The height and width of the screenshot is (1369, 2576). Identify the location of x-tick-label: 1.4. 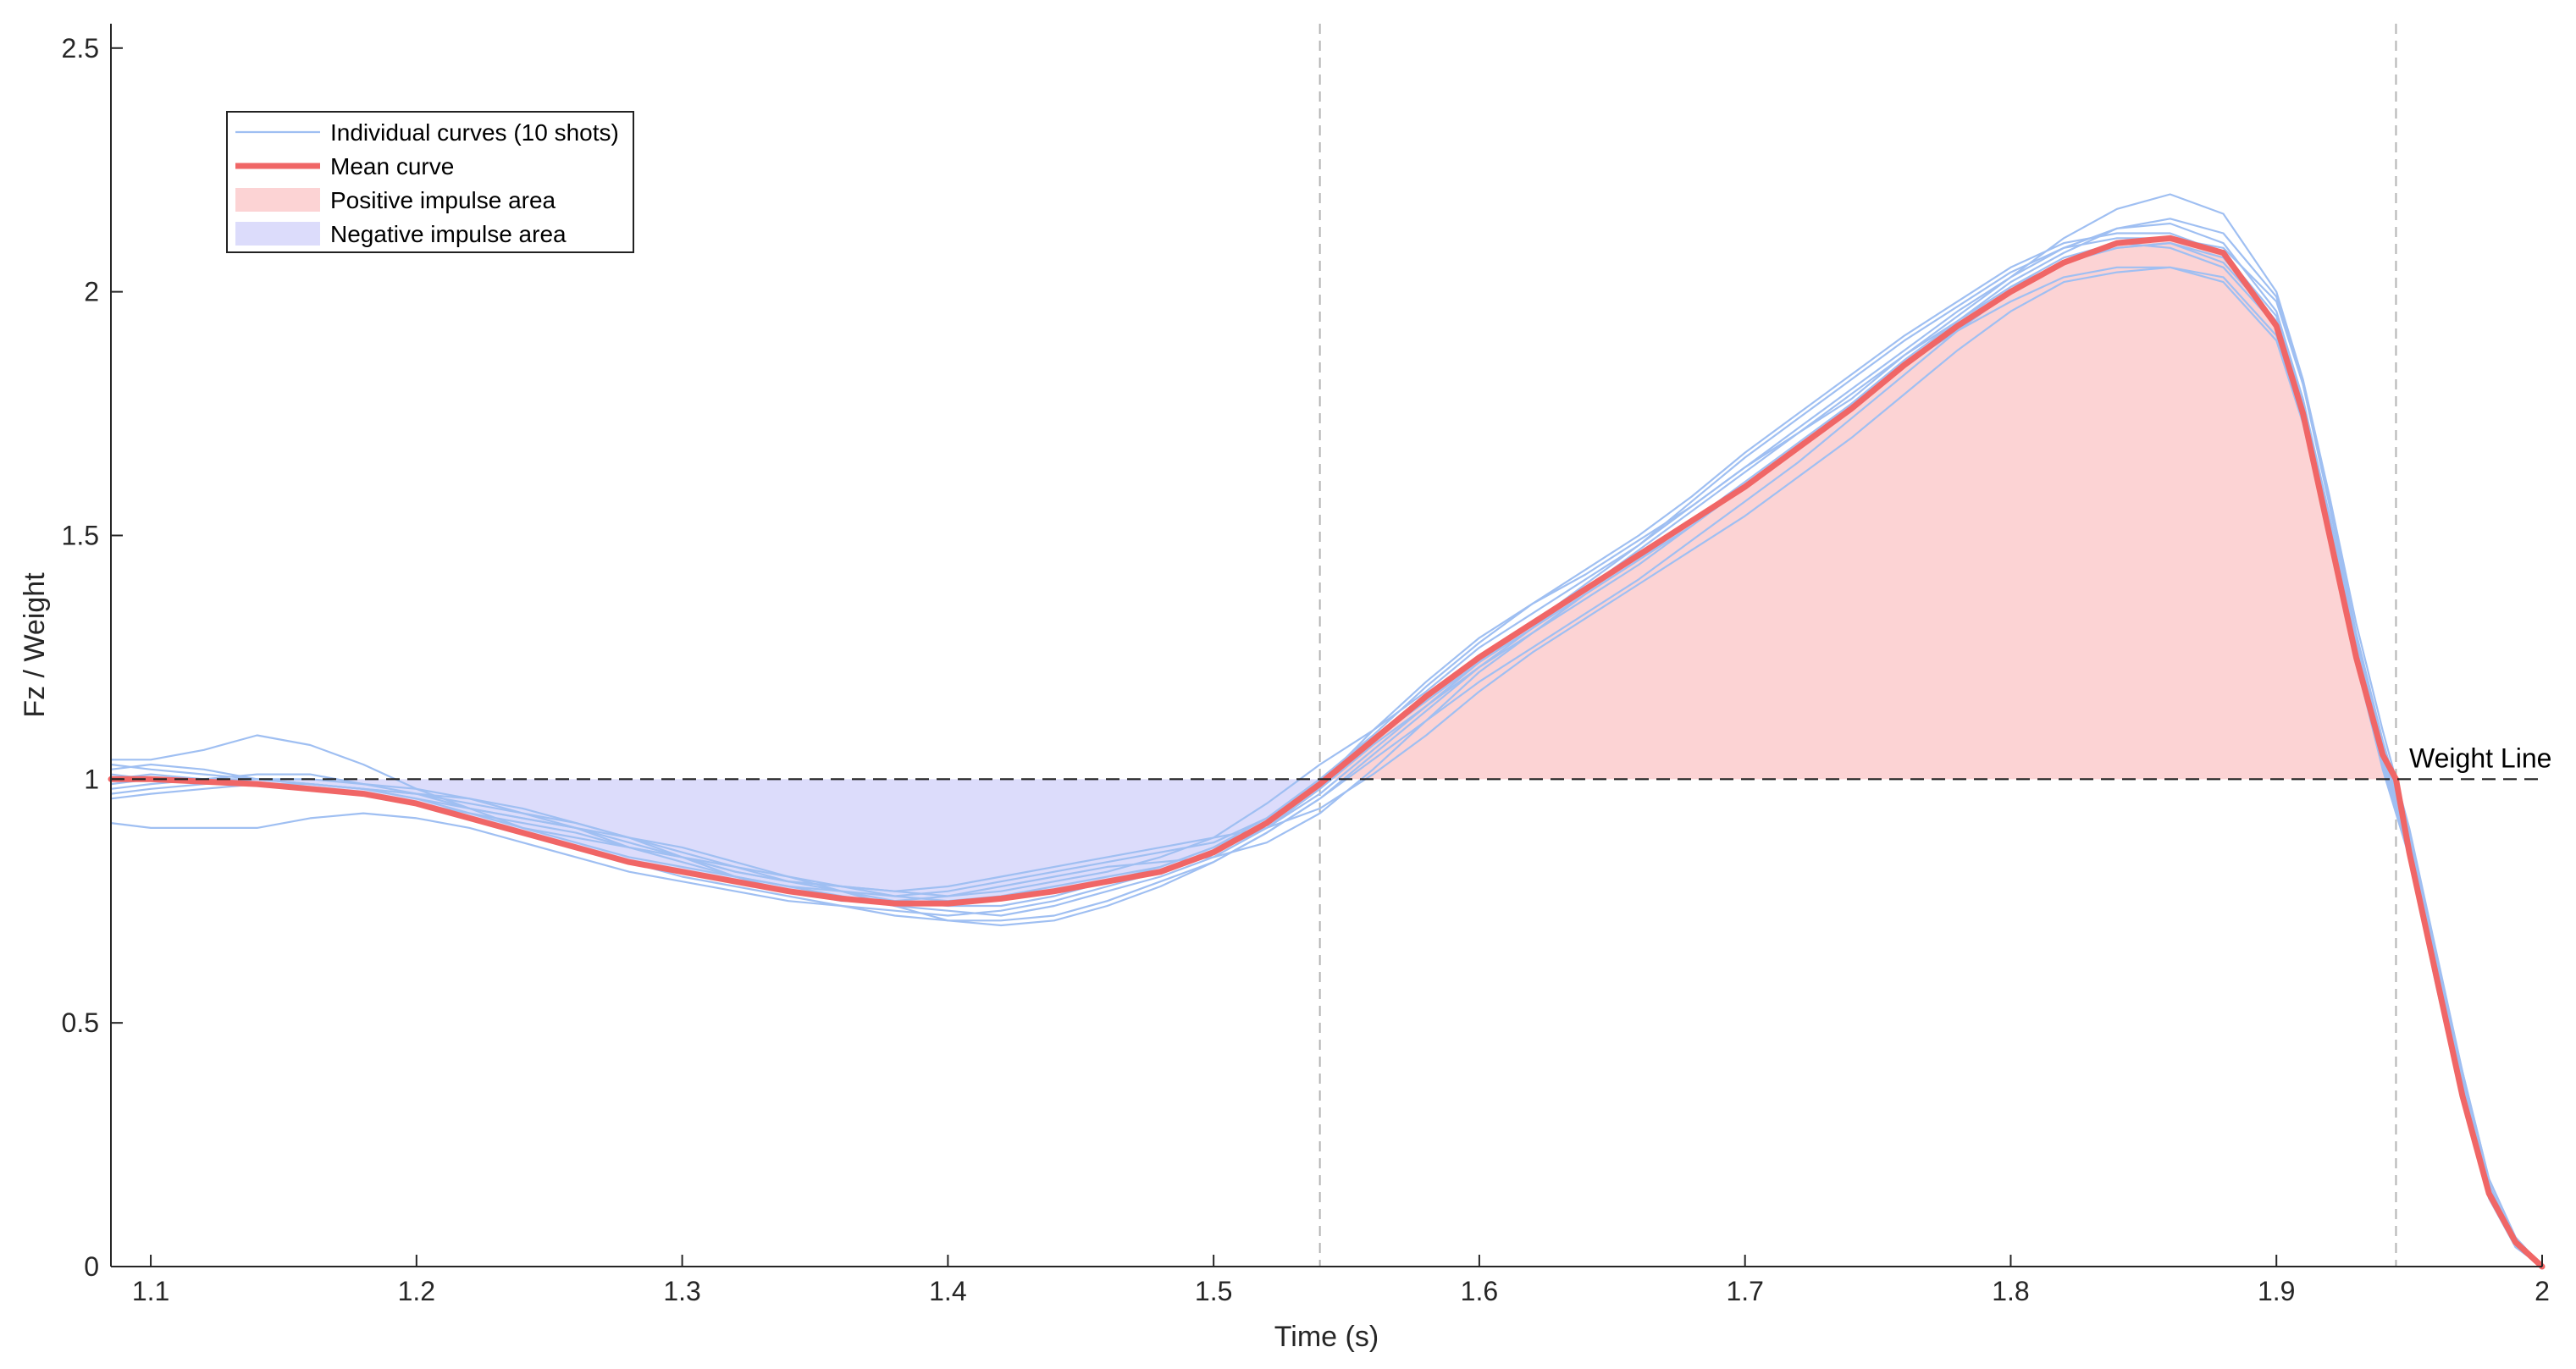
(947, 1291).